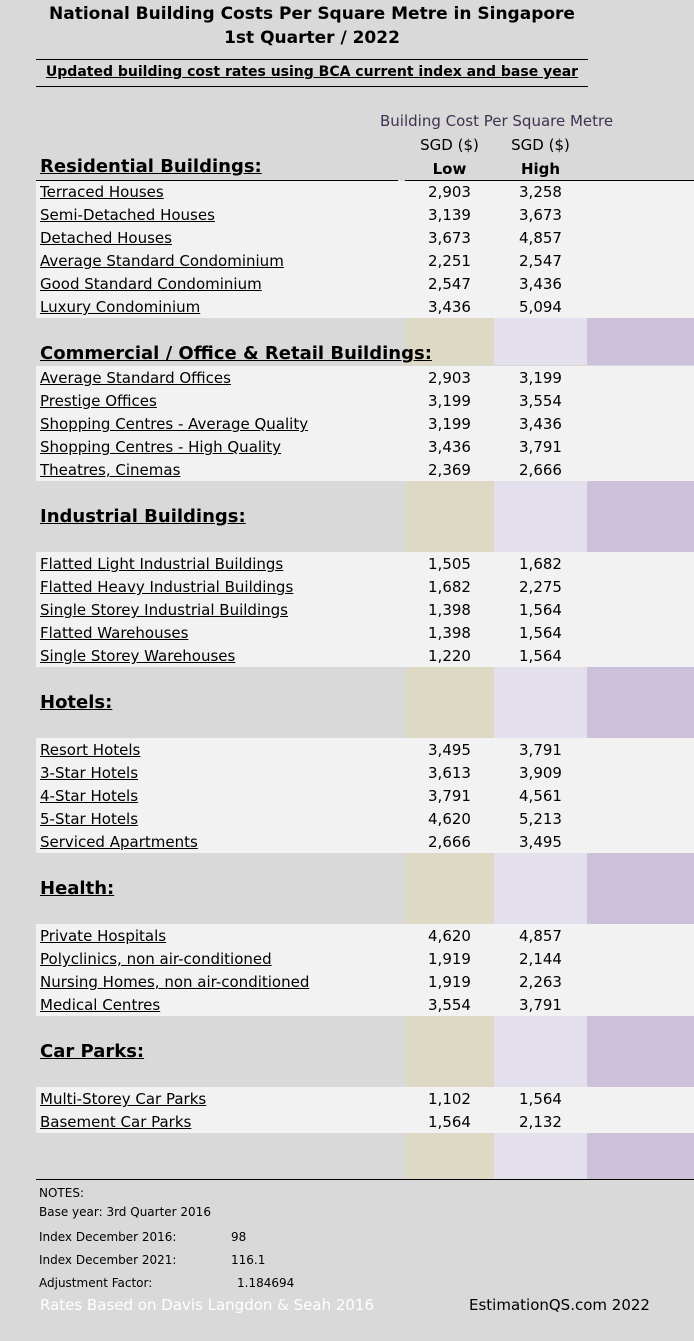 This screenshot has height=1341, width=694. Describe the element at coordinates (108, 1260) in the screenshot. I see `index-2021-label: Index December 2021:` at that location.